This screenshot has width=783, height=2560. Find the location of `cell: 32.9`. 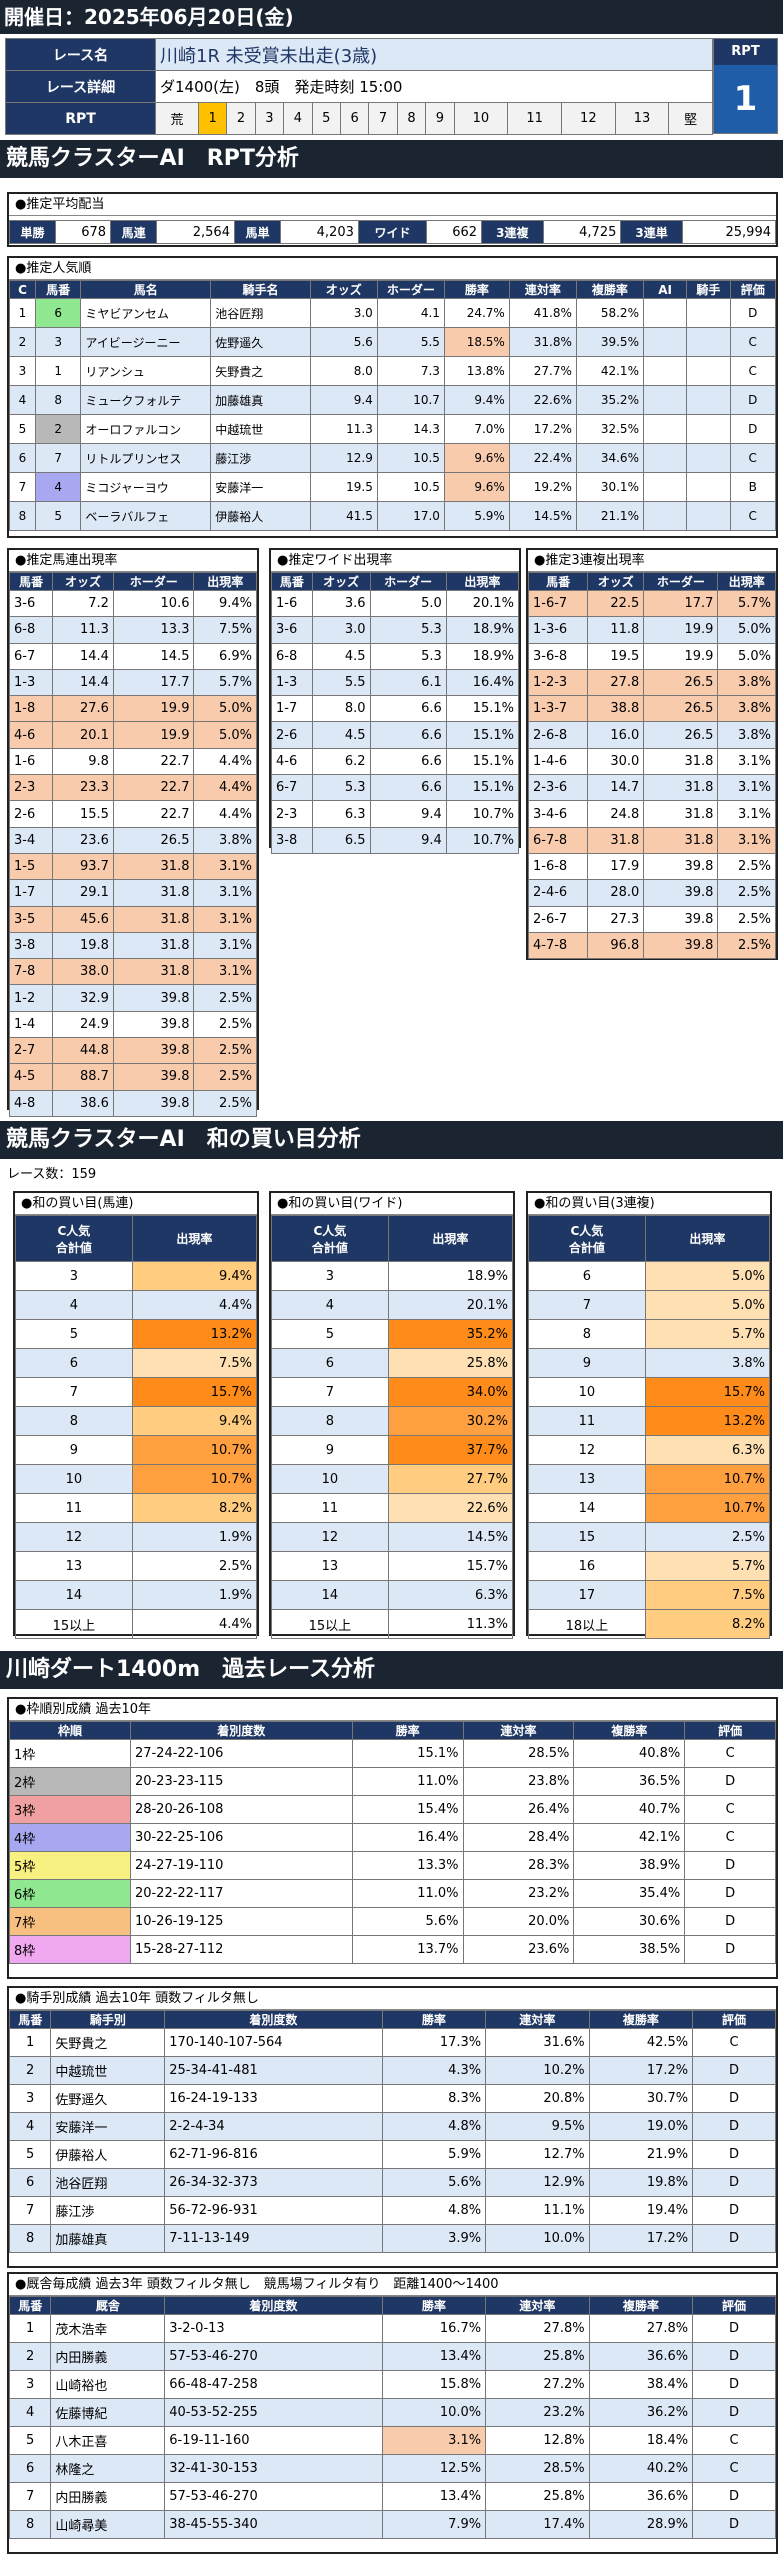

cell: 32.9 is located at coordinates (83, 998).